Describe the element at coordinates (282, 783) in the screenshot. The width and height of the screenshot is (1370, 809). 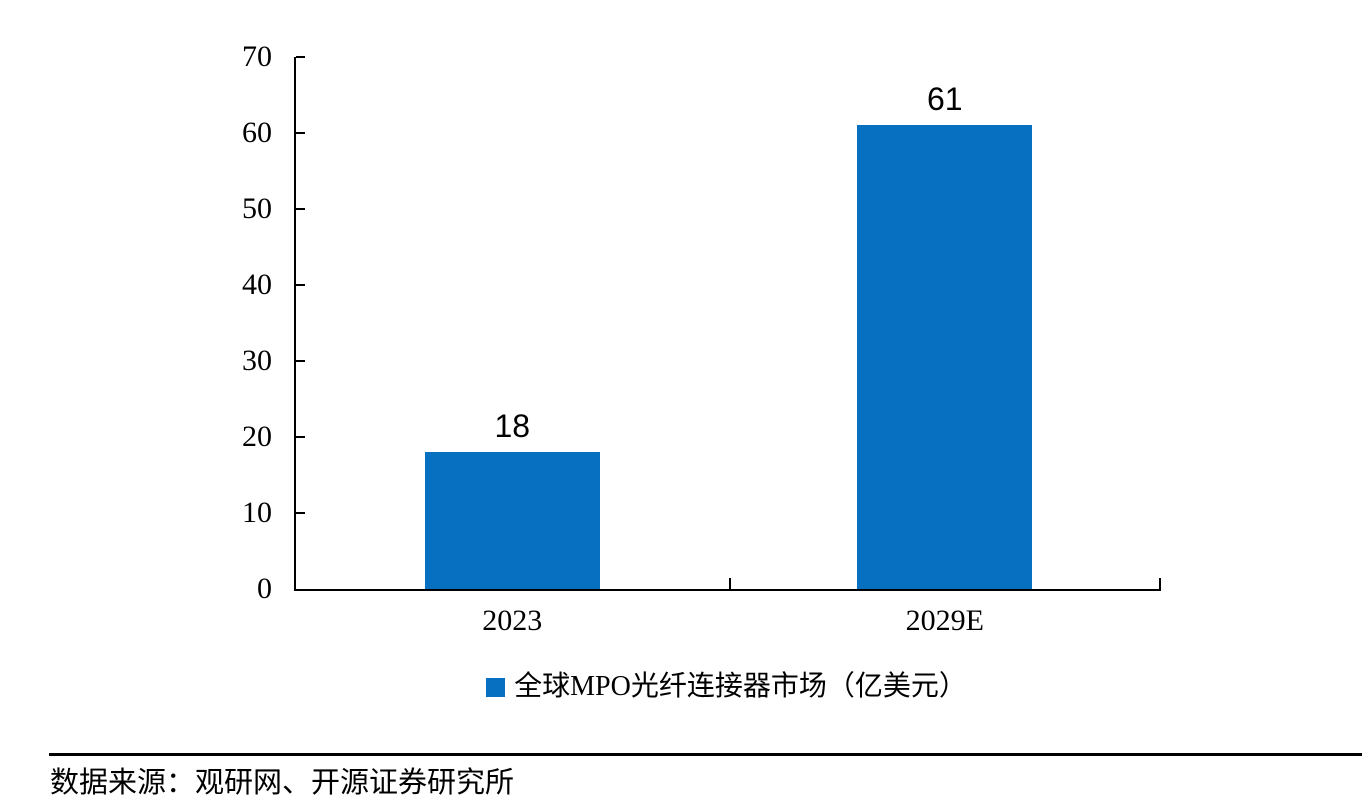
I see `source-text: 数据来源：观研网、开源证券研究所` at that location.